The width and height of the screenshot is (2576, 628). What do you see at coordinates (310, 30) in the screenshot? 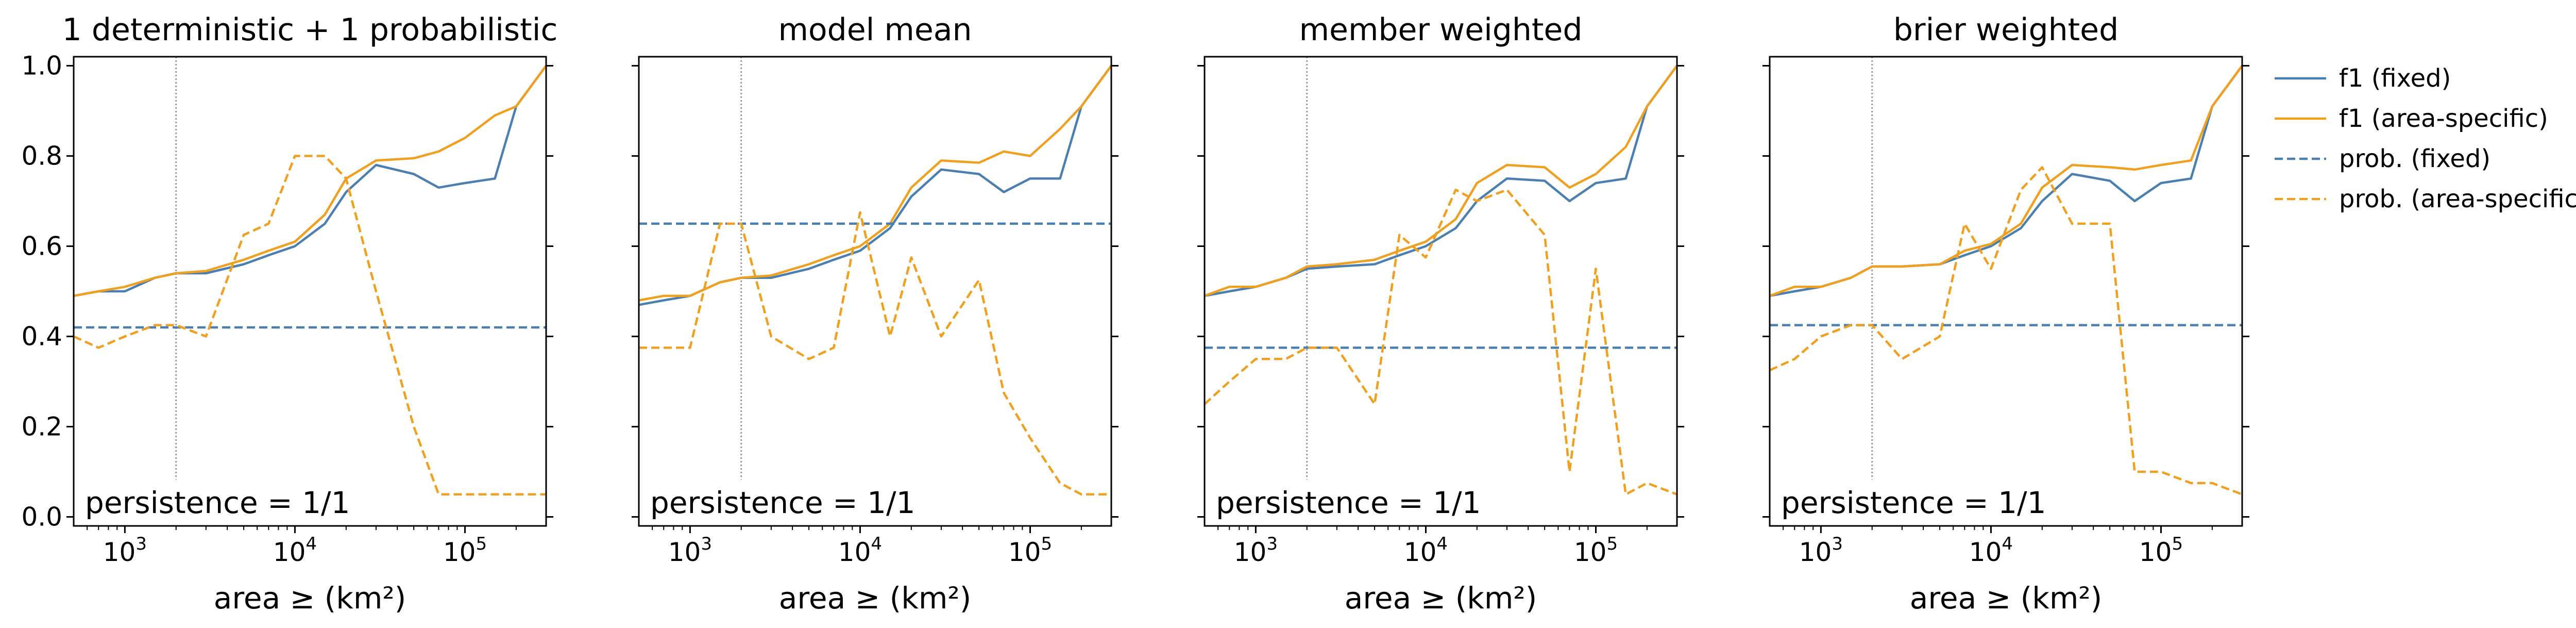
I see `panel-title: 1 deterministic + 1 probabilistic` at bounding box center [310, 30].